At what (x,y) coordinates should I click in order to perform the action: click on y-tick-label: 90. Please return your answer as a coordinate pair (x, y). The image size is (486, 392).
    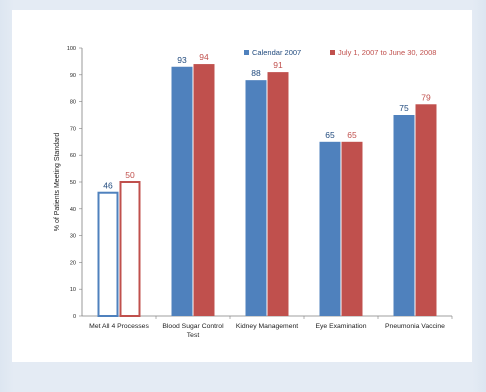
    Looking at the image, I should click on (73, 76).